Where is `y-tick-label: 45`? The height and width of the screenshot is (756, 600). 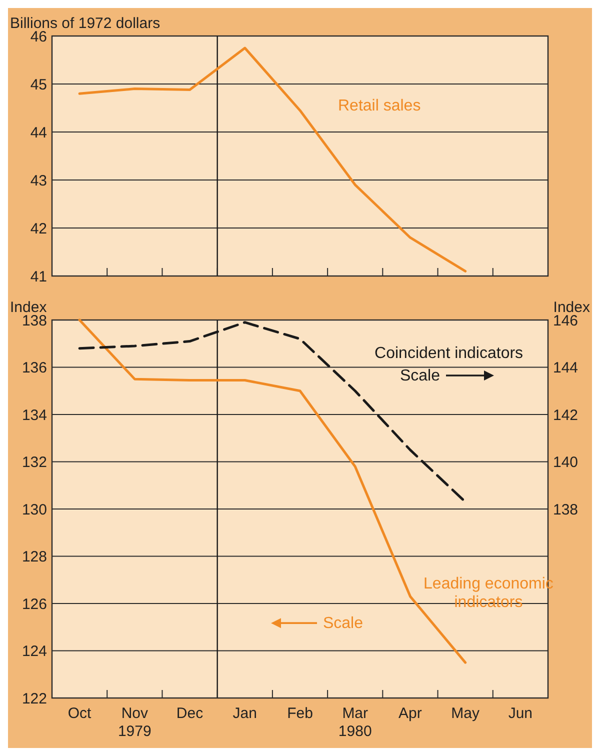
y-tick-label: 45 is located at coordinates (38, 85).